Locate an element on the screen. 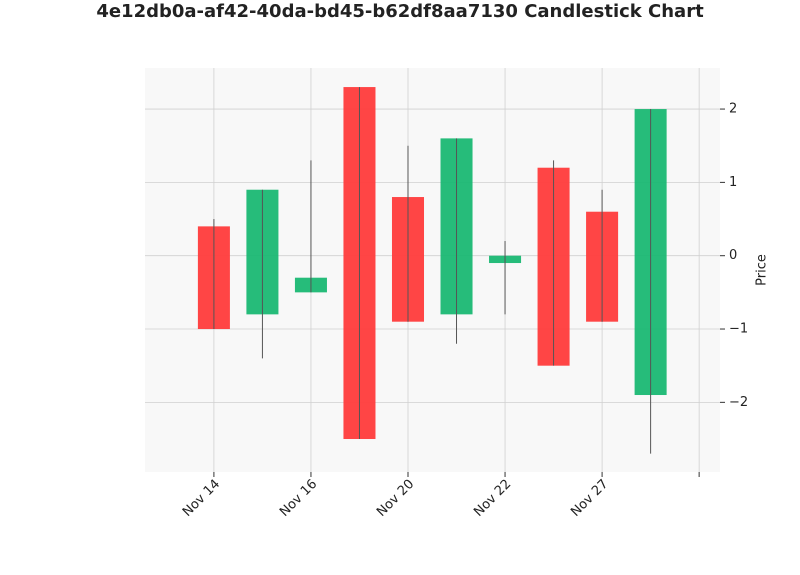 This screenshot has height=575, width=800. y-tick-label: 0 is located at coordinates (733, 255).